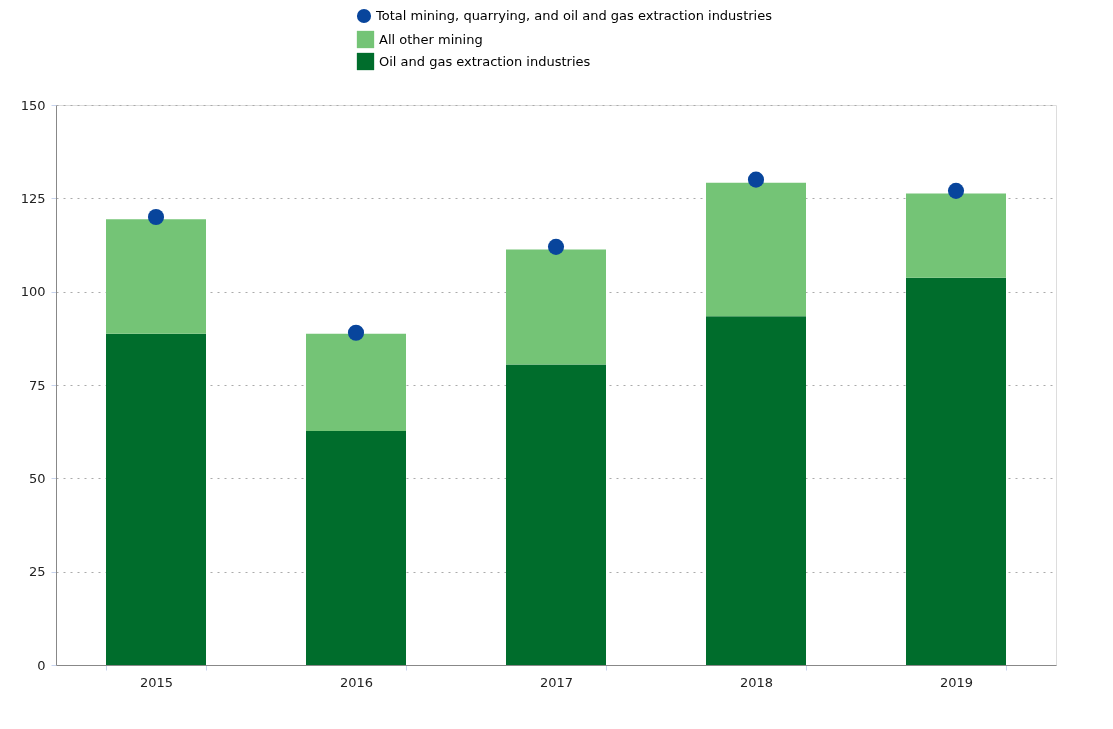 This screenshot has height=729, width=1113. Describe the element at coordinates (37, 572) in the screenshot. I see `y-tick-label: 25` at that location.